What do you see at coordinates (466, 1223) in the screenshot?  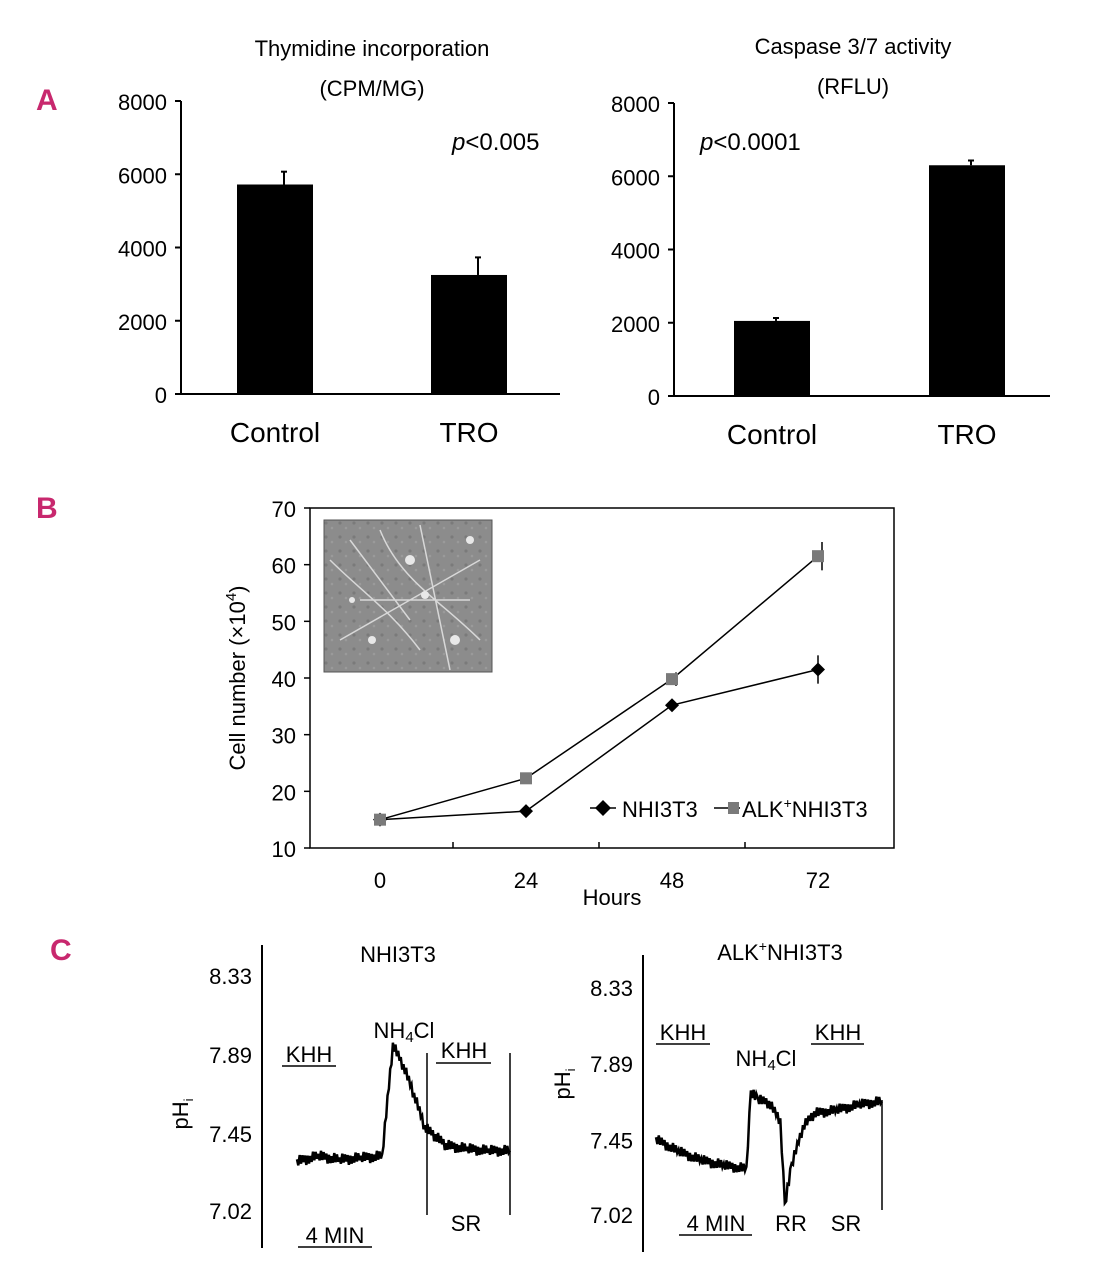 I see `chart-c1-sr: SR` at bounding box center [466, 1223].